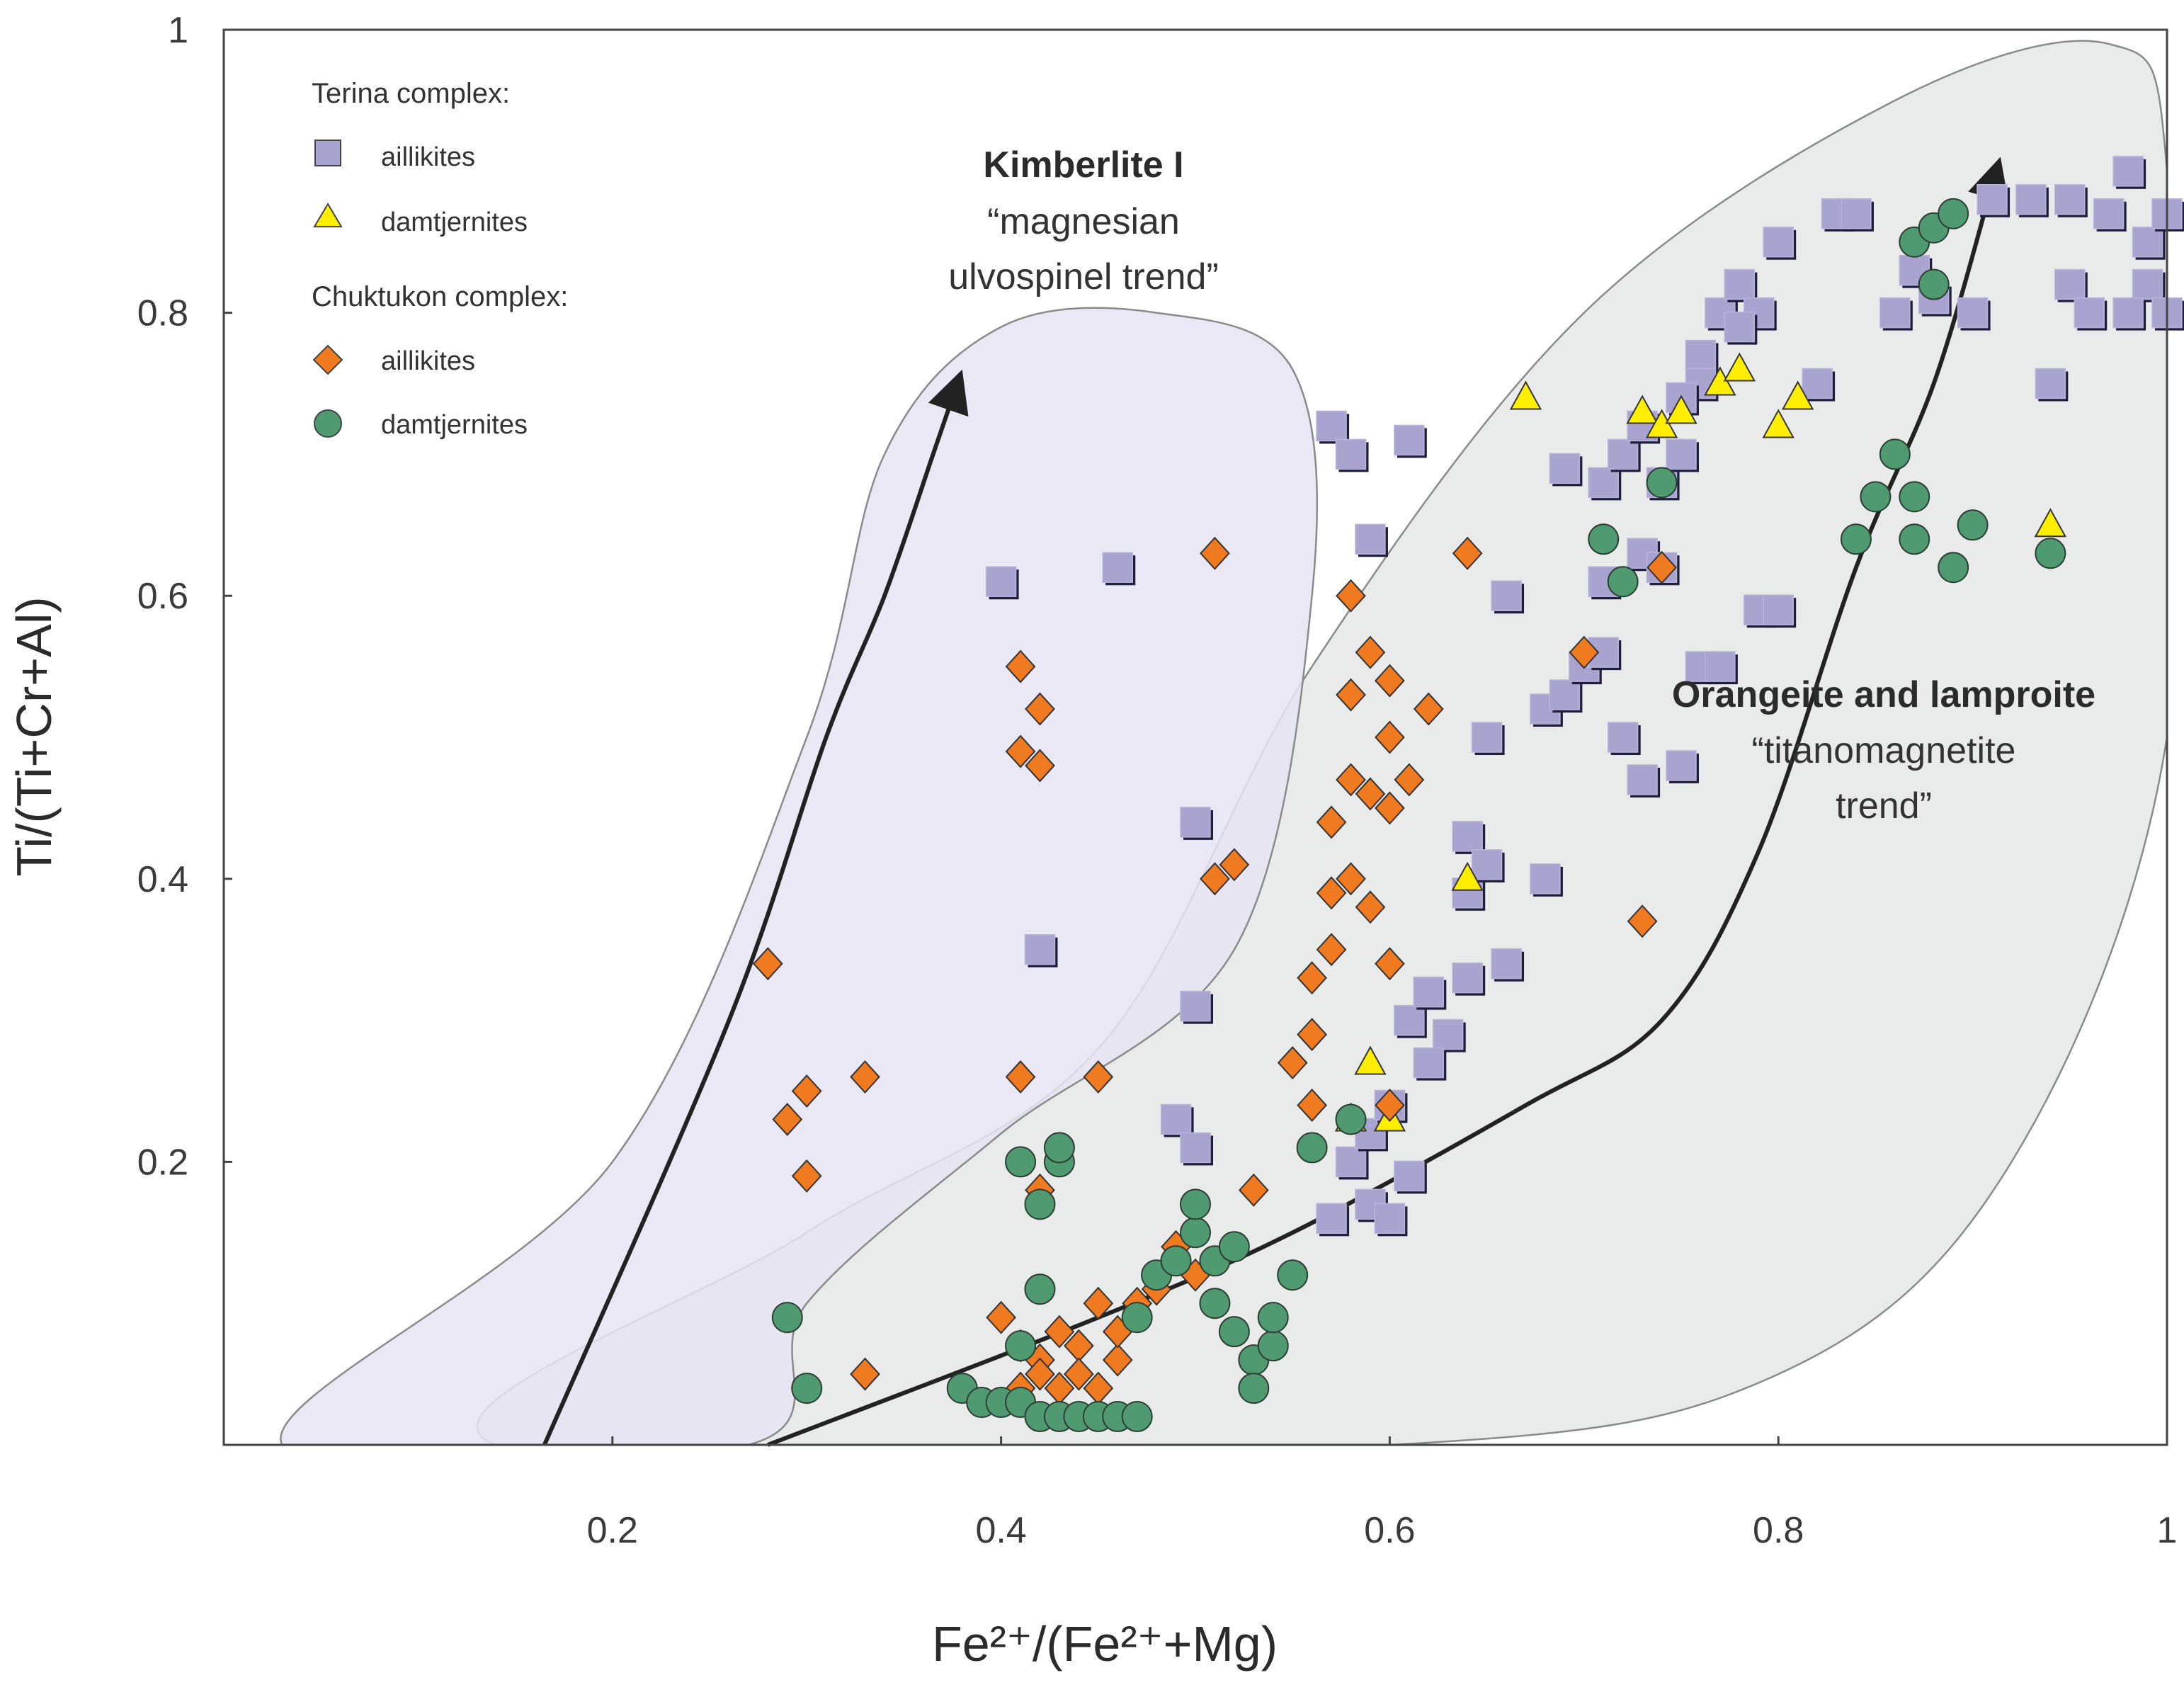  Describe the element at coordinates (1390, 1530) in the screenshot. I see `x-tick-label: 0.6` at that location.